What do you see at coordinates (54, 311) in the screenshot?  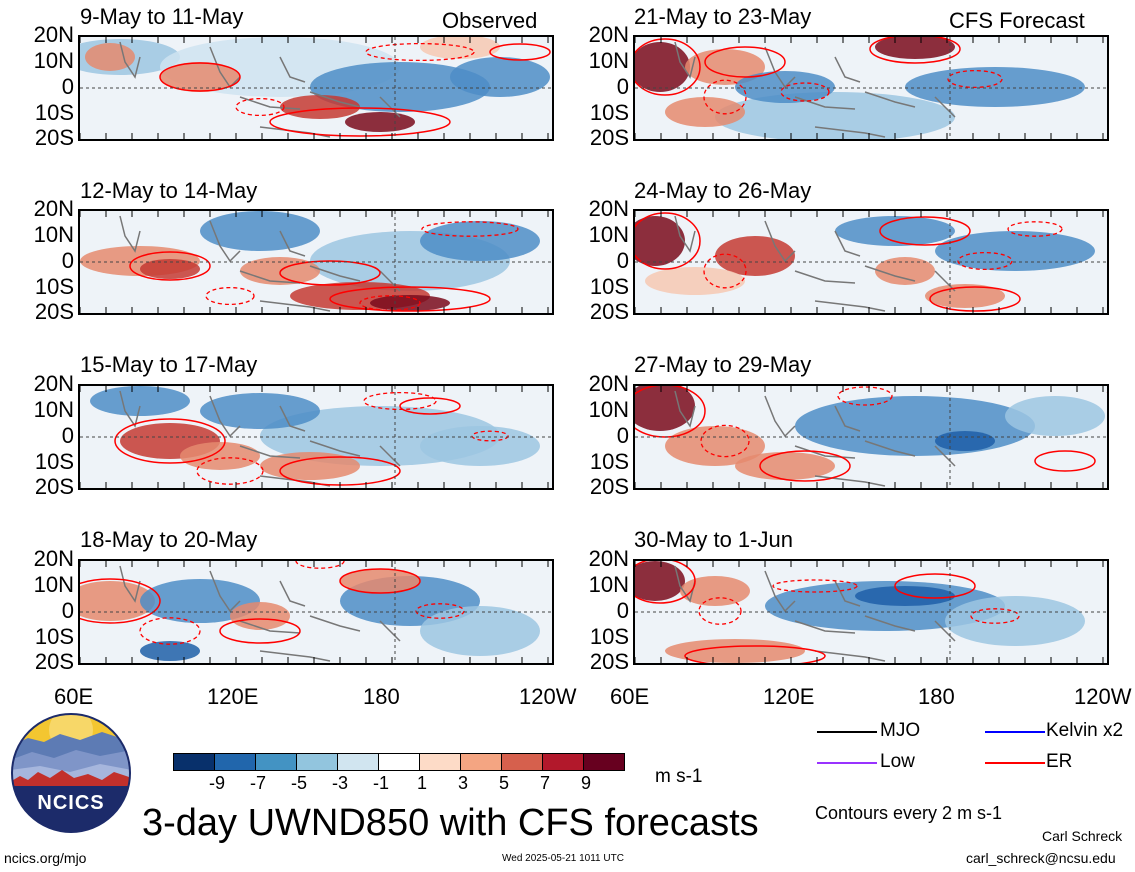 I see `lat-label-20s-left-2: 20S` at bounding box center [54, 311].